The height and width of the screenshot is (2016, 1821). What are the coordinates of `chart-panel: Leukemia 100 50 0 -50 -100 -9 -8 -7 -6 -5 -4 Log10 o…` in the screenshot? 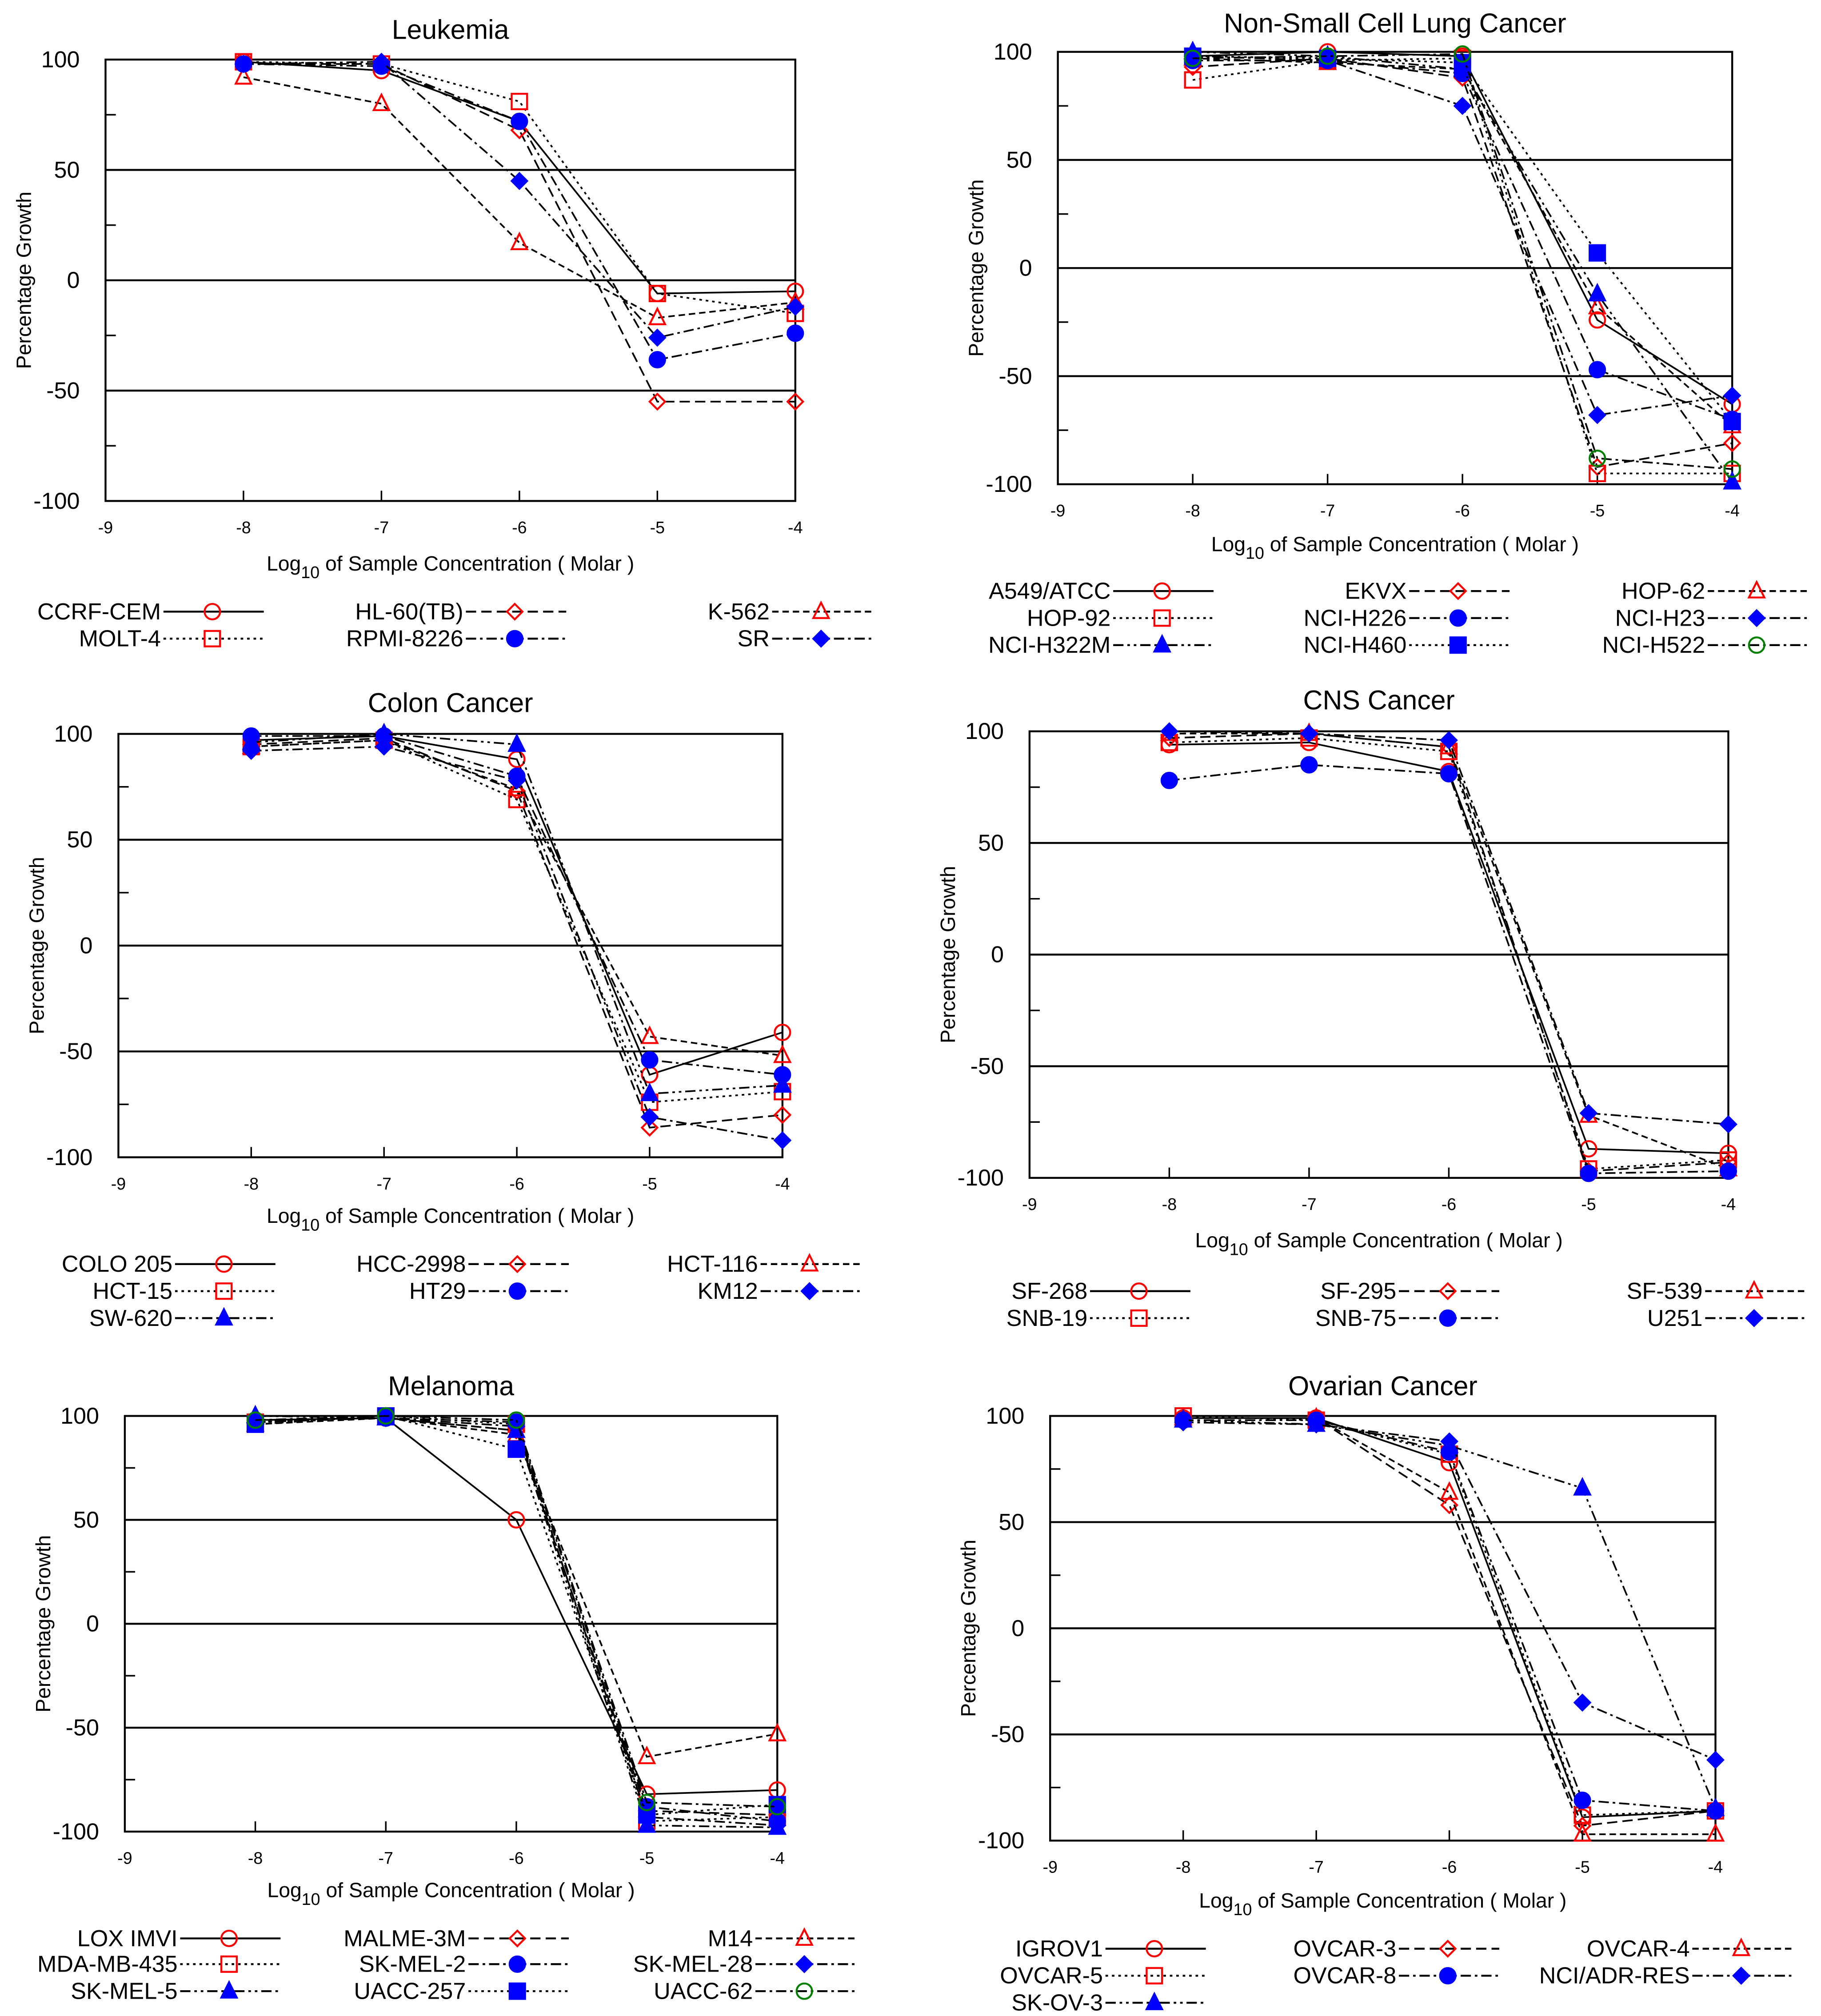 It's located at (443, 333).